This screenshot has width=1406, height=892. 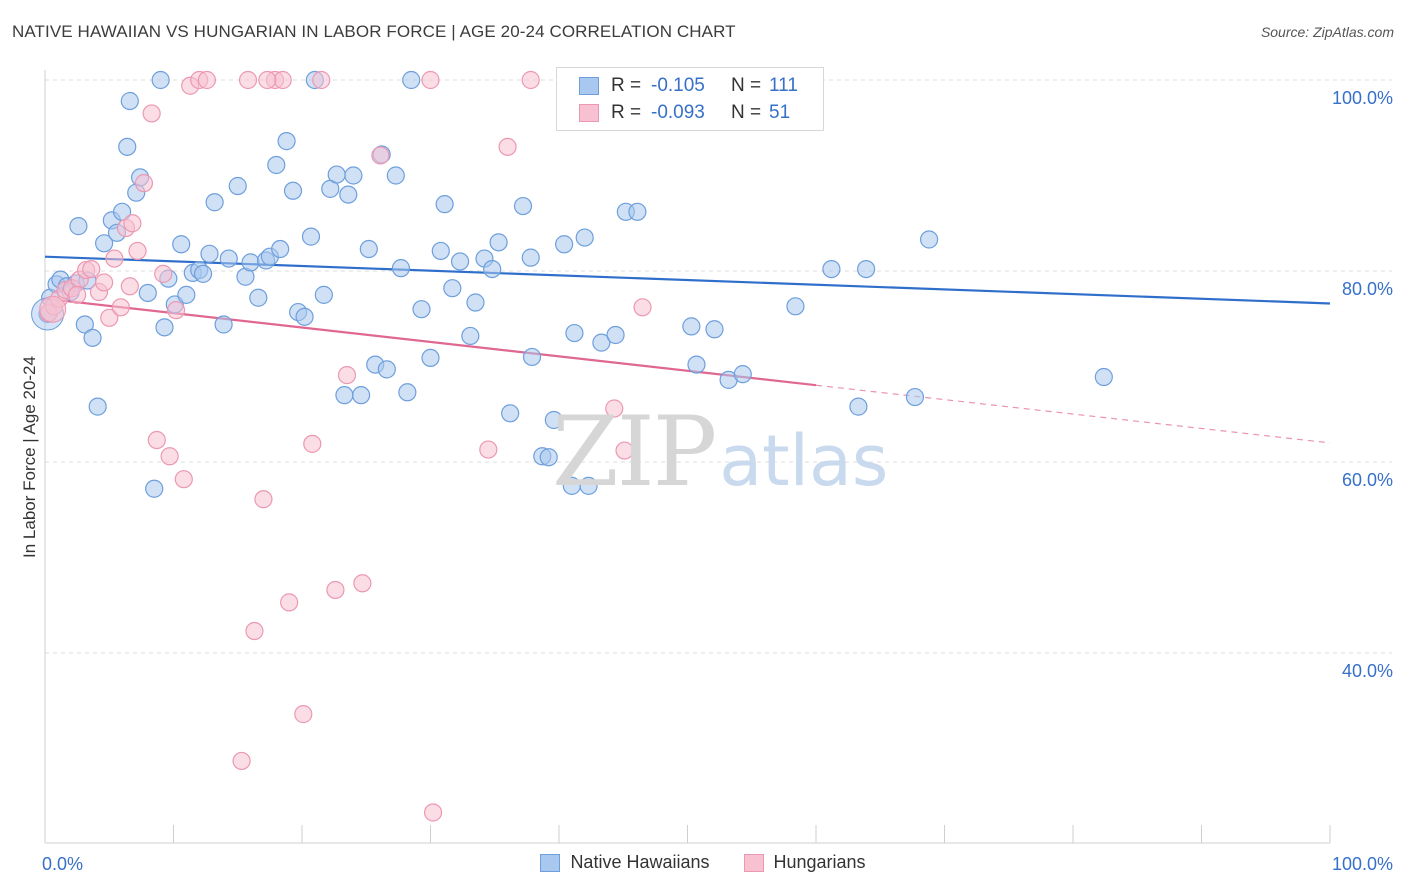 I want to click on y-tick-label: 80.0%, so click(x=1367, y=289).